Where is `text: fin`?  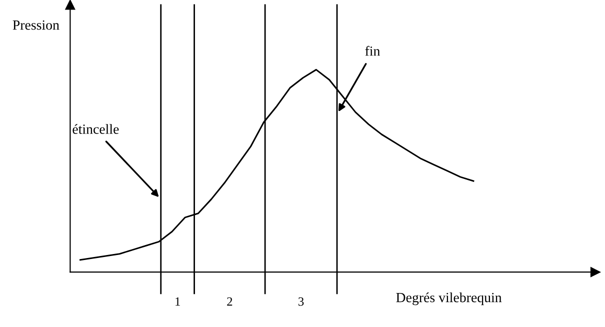
text: fin is located at coordinates (372, 51).